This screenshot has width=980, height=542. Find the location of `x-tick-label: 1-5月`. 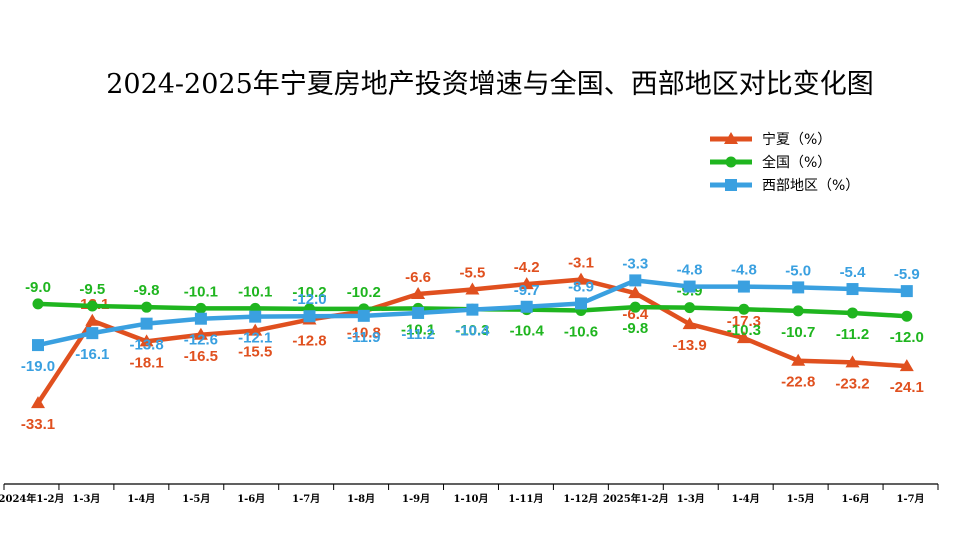

x-tick-label: 1-5月 is located at coordinates (196, 499).